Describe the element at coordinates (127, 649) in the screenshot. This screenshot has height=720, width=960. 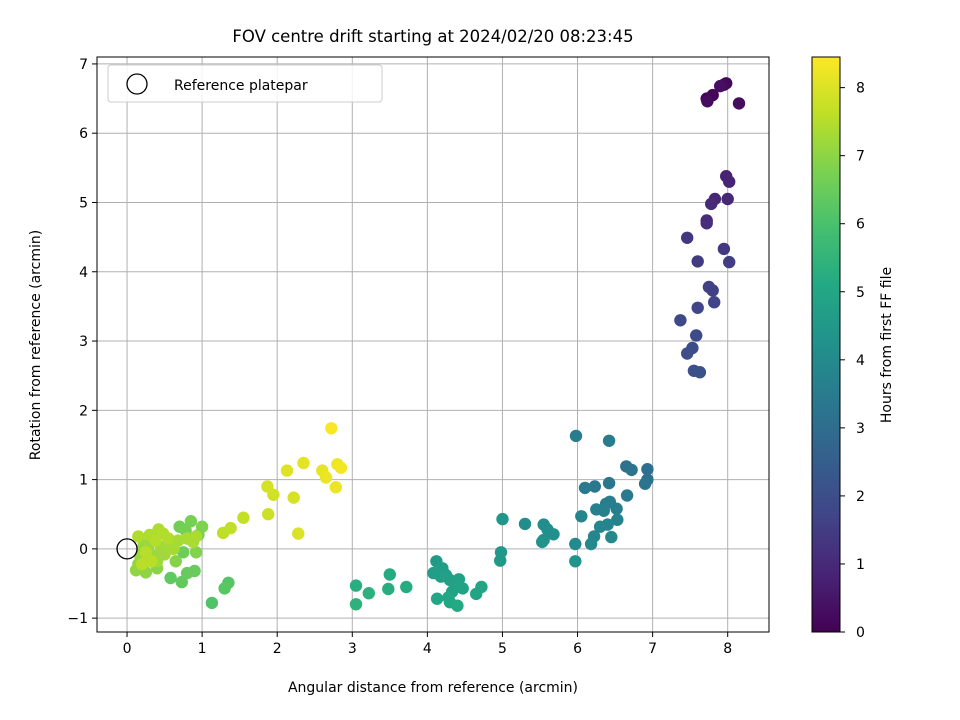
I see `x-tick-label: 0` at that location.